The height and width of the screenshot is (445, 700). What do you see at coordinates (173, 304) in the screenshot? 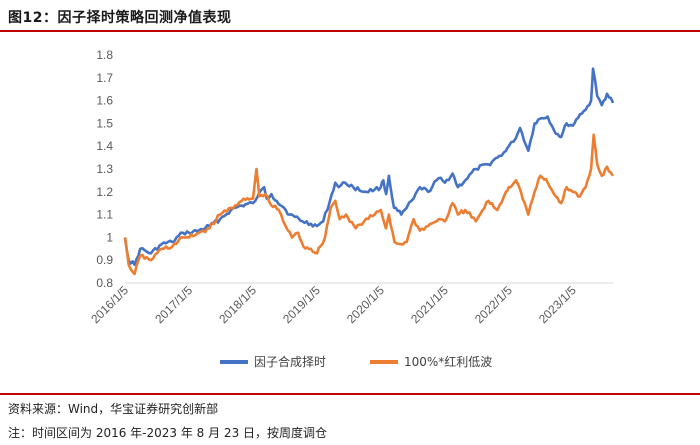
I see `x-tick-label: 2017/1/5` at bounding box center [173, 304].